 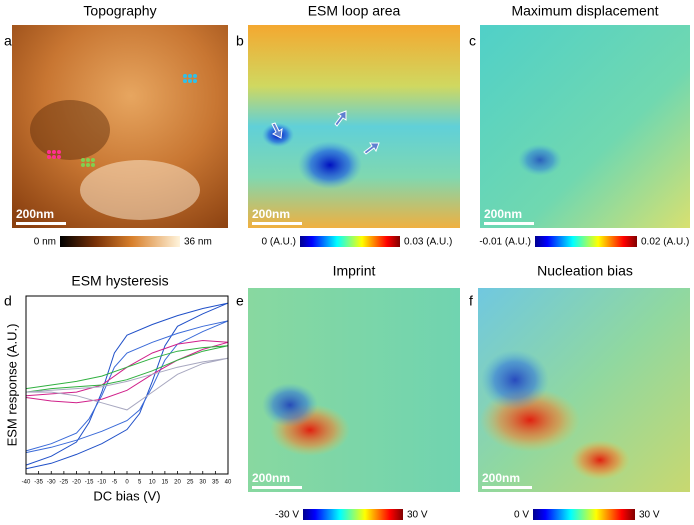 I want to click on colorbar-max-label: 0.02 (A.U.), so click(x=665, y=242).